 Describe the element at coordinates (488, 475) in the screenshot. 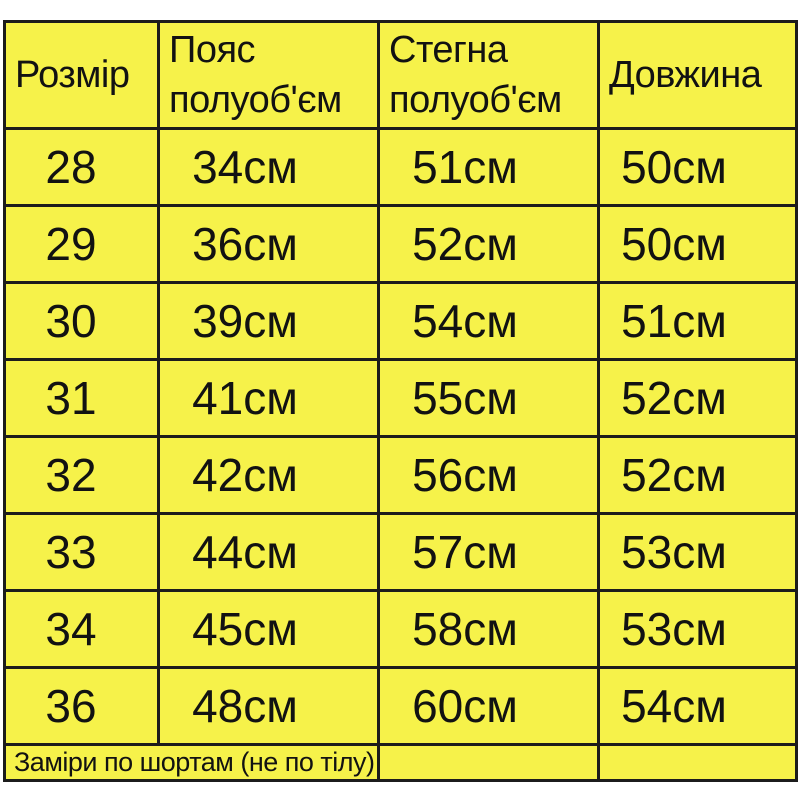

I see `measurement-value-hips-half-girth: 56см` at that location.